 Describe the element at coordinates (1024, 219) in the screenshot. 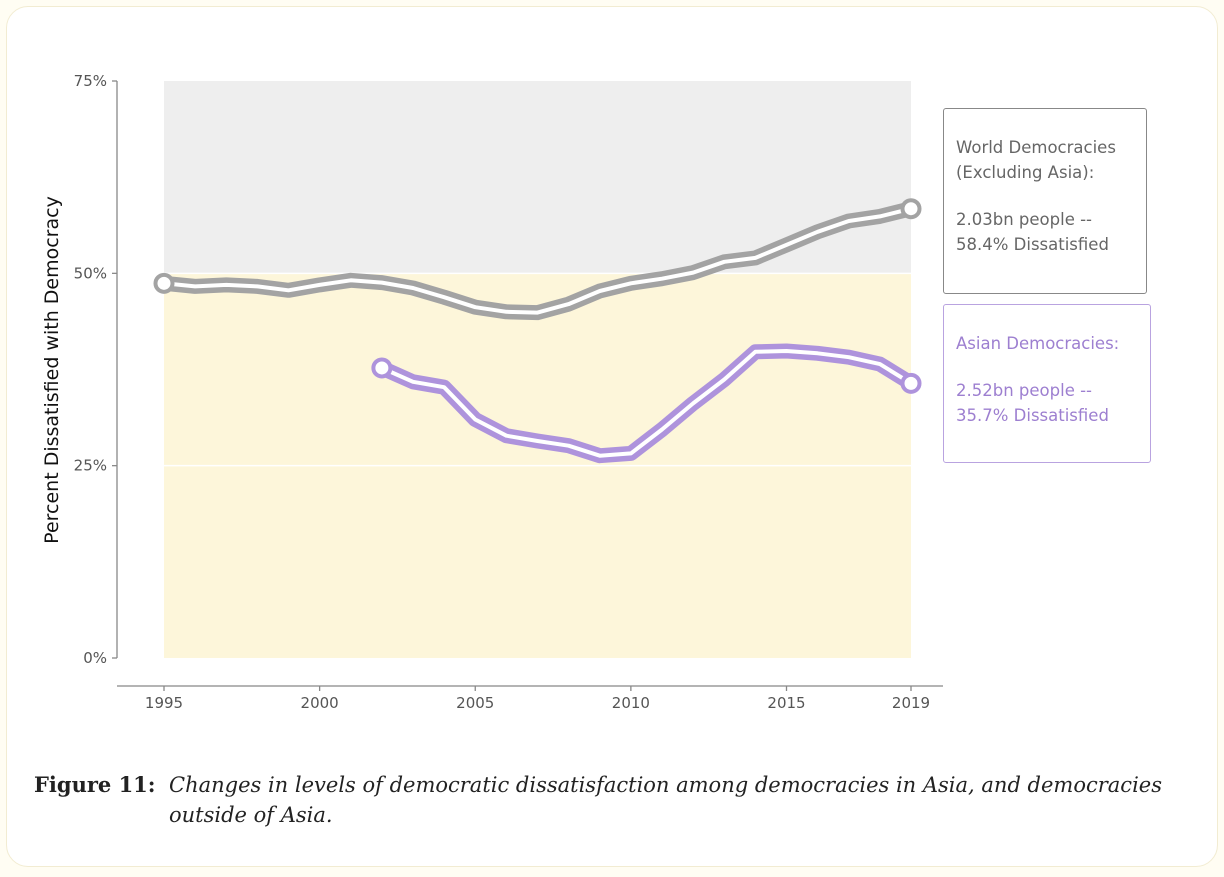

I see `legend-world-stat-line1: 2.03bn people --` at that location.